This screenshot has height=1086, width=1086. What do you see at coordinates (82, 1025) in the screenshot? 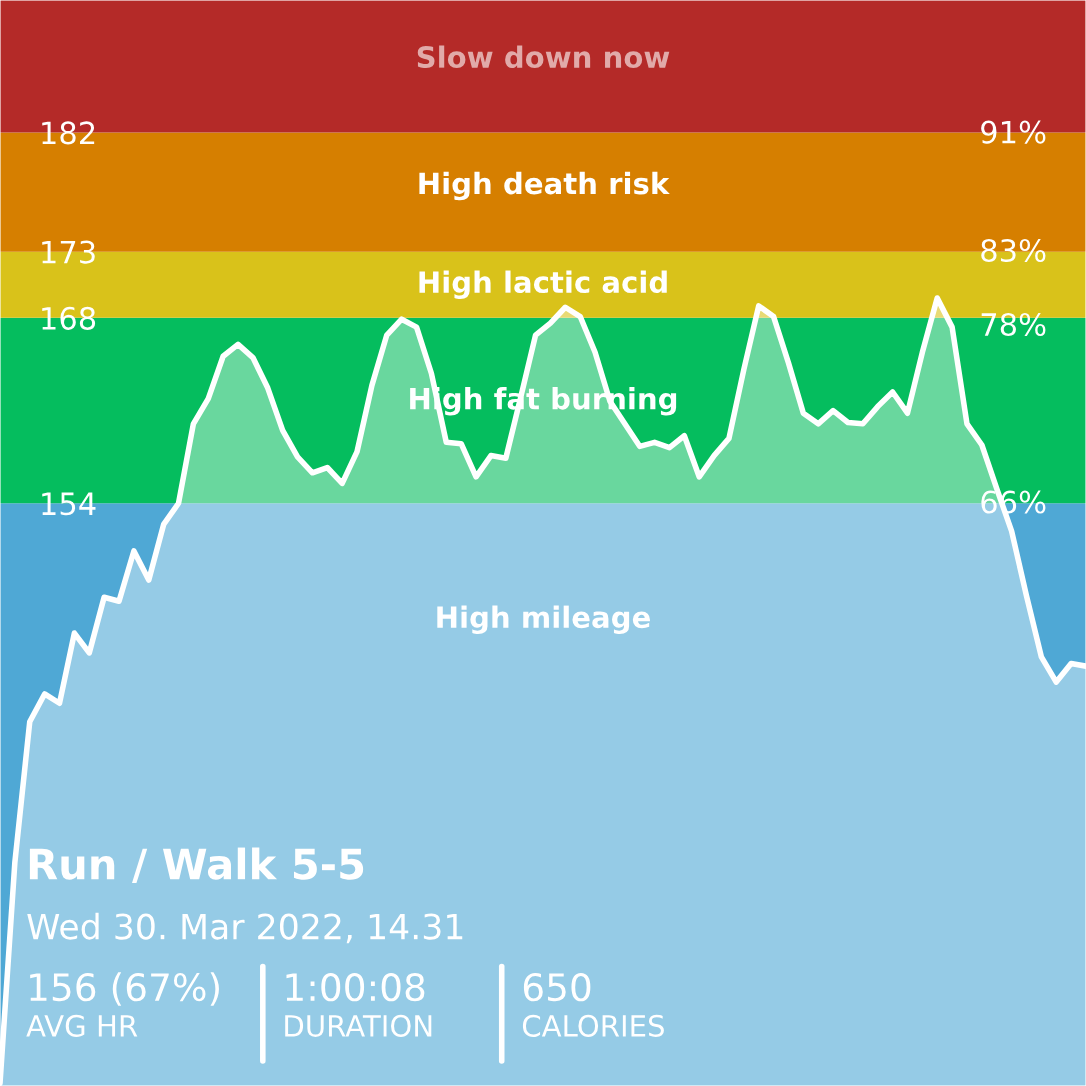
I see `annotation: AVG HR` at bounding box center [82, 1025].